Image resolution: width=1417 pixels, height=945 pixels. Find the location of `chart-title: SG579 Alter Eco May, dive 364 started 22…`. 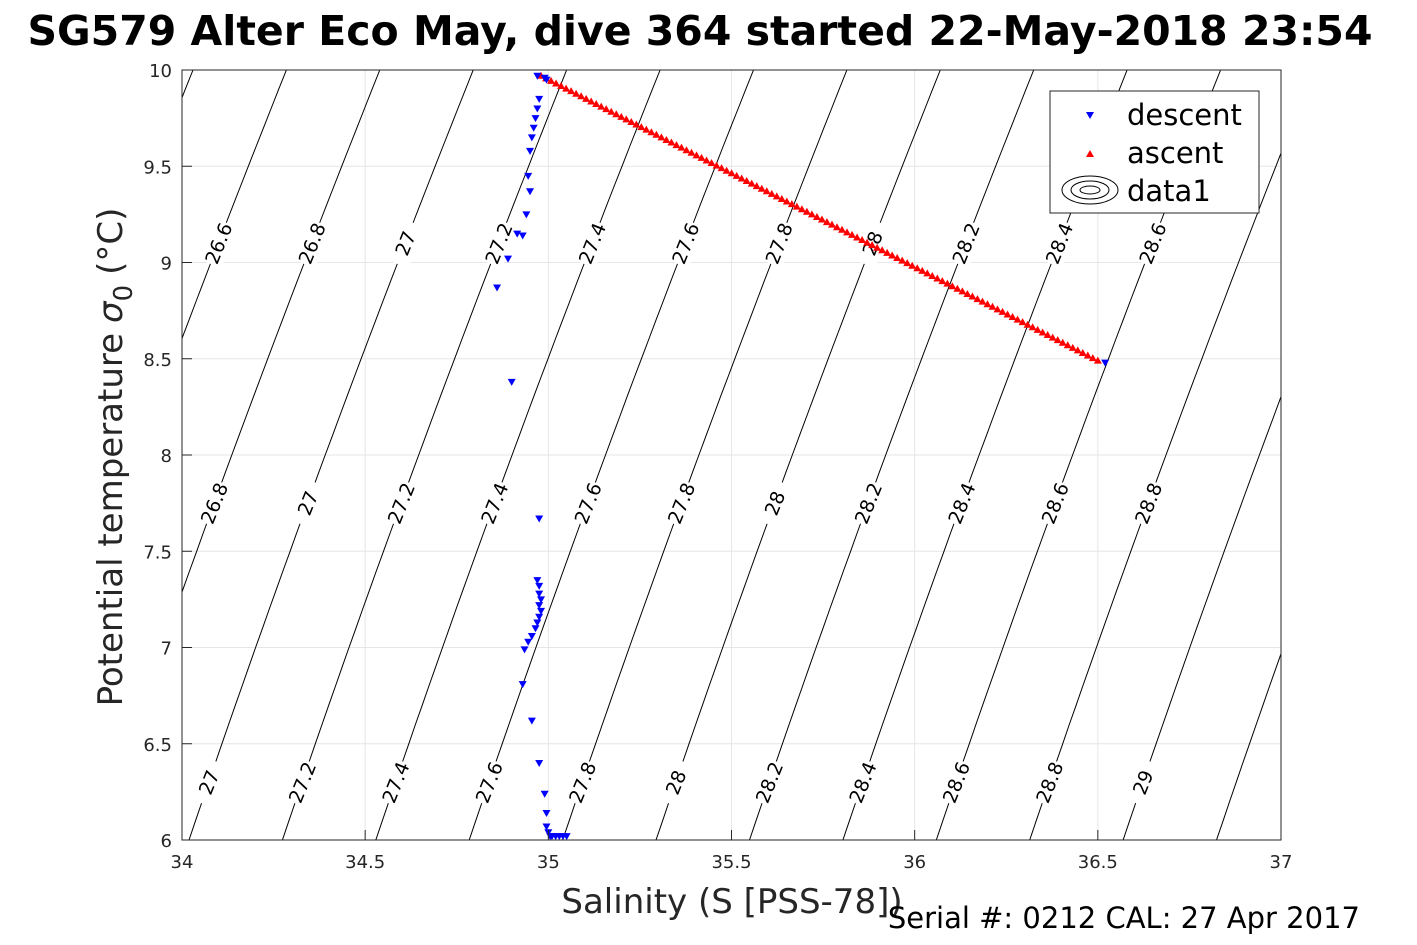

chart-title: SG579 Alter Eco May, dive 364 started 22… is located at coordinates (700, 31).